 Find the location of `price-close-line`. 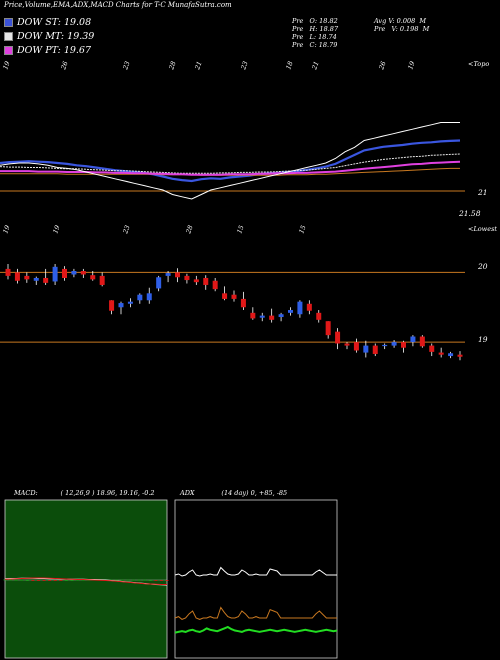

price-close-line is located at coordinates (230, 161).